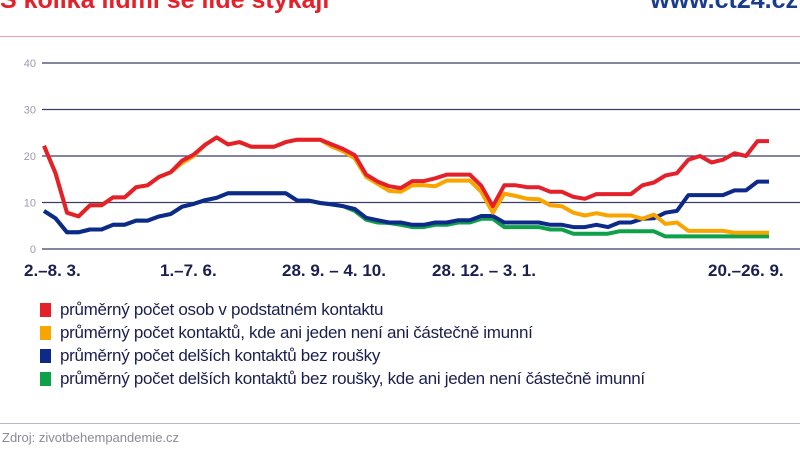  Describe the element at coordinates (724, 7) in the screenshot. I see `site-logo-text: www.ct24.cz` at that location.